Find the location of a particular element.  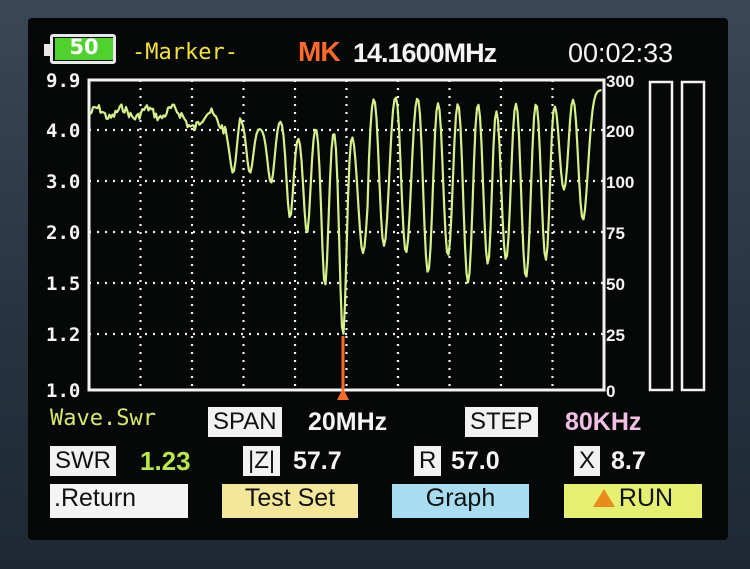

run-button: RUN is located at coordinates (633, 501).